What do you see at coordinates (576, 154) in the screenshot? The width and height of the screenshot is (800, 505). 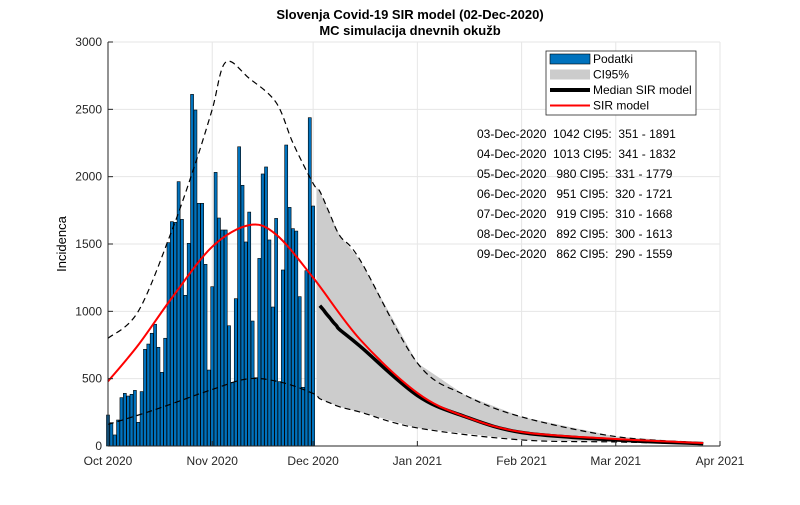 I see `forecast-annotation: 04-Dec-2020 1013 CI95: 341 - 1832` at bounding box center [576, 154].